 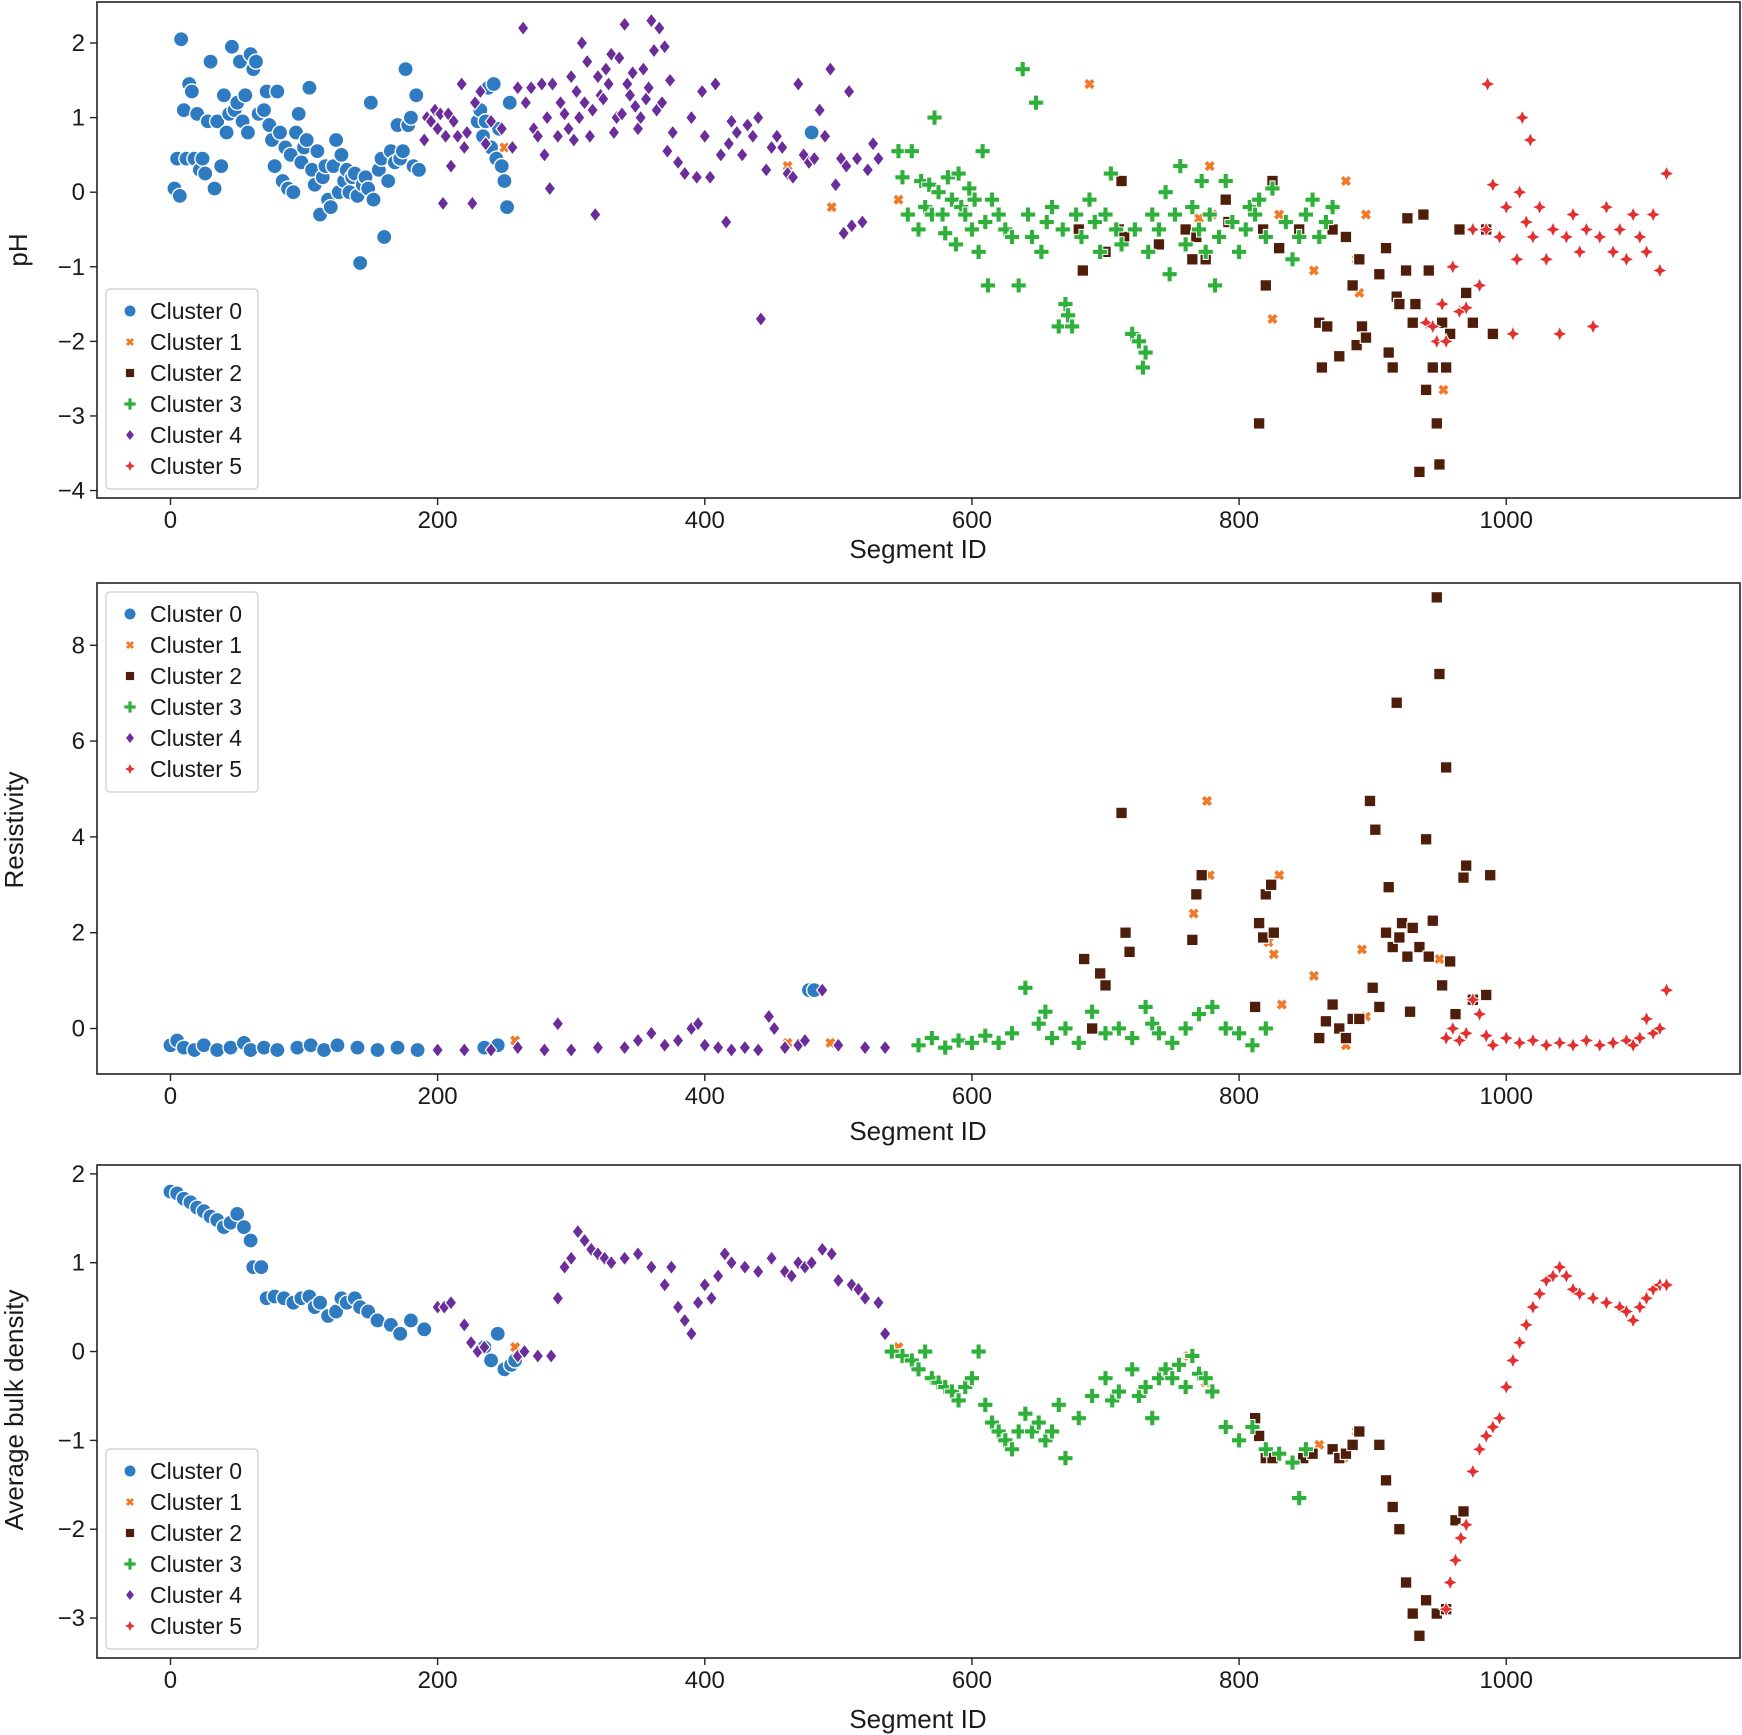 I want to click on x-tick-label: 800, so click(x=1239, y=520).